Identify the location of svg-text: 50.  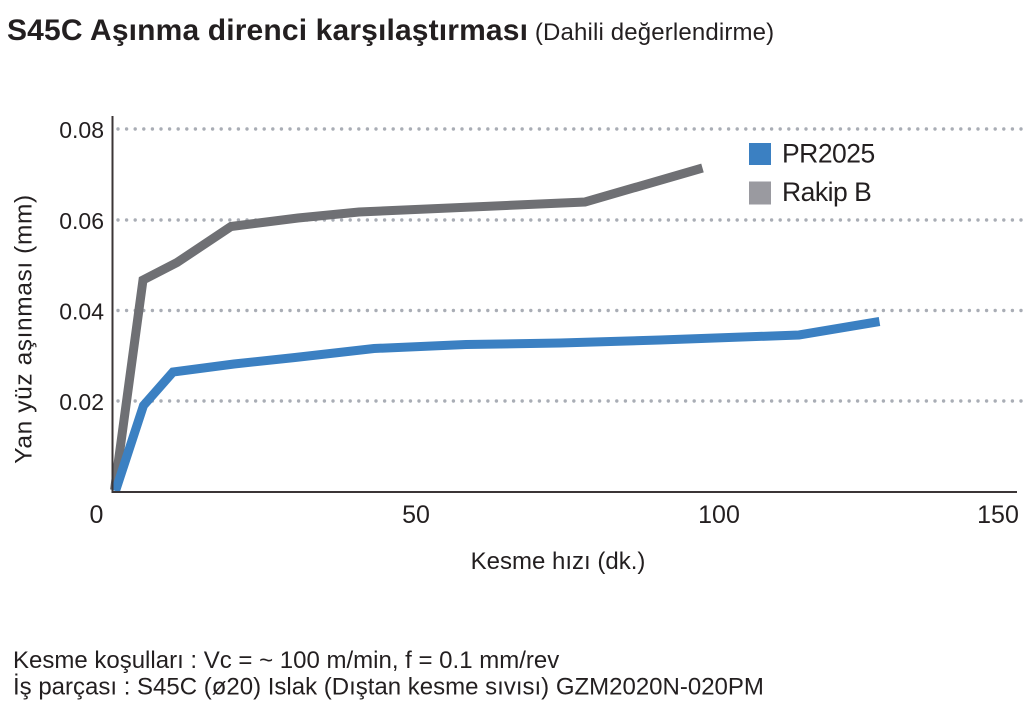
(416, 515).